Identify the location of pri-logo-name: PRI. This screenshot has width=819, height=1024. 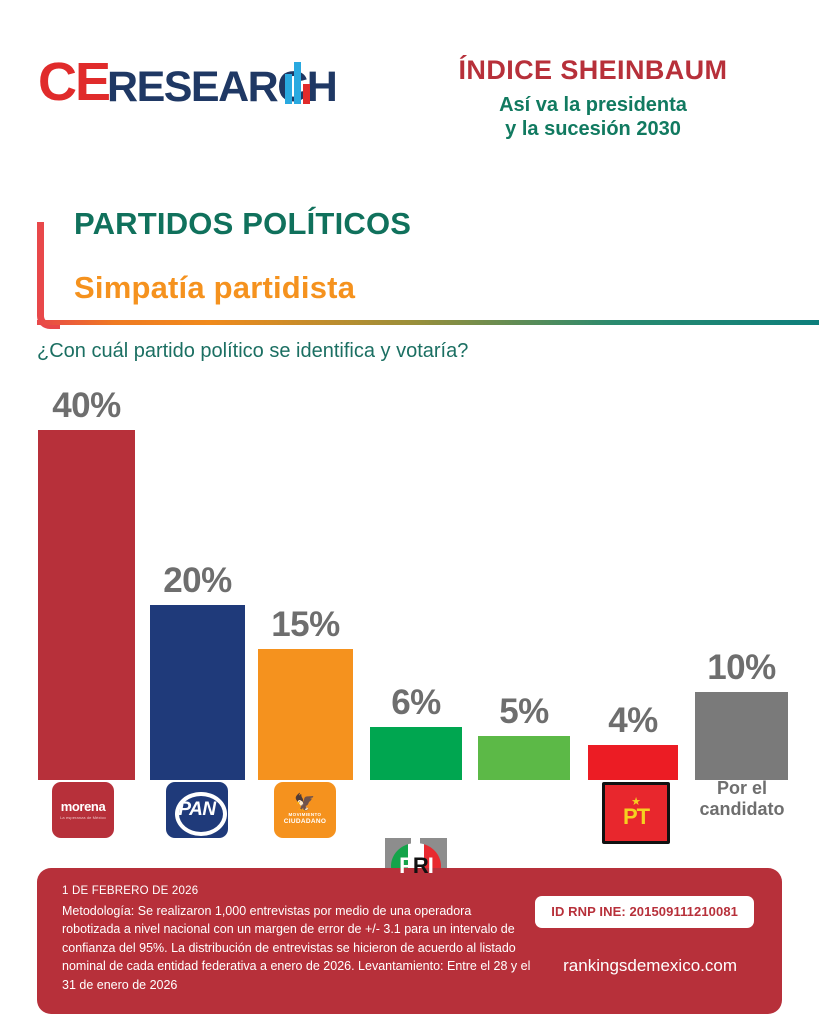
(416, 865).